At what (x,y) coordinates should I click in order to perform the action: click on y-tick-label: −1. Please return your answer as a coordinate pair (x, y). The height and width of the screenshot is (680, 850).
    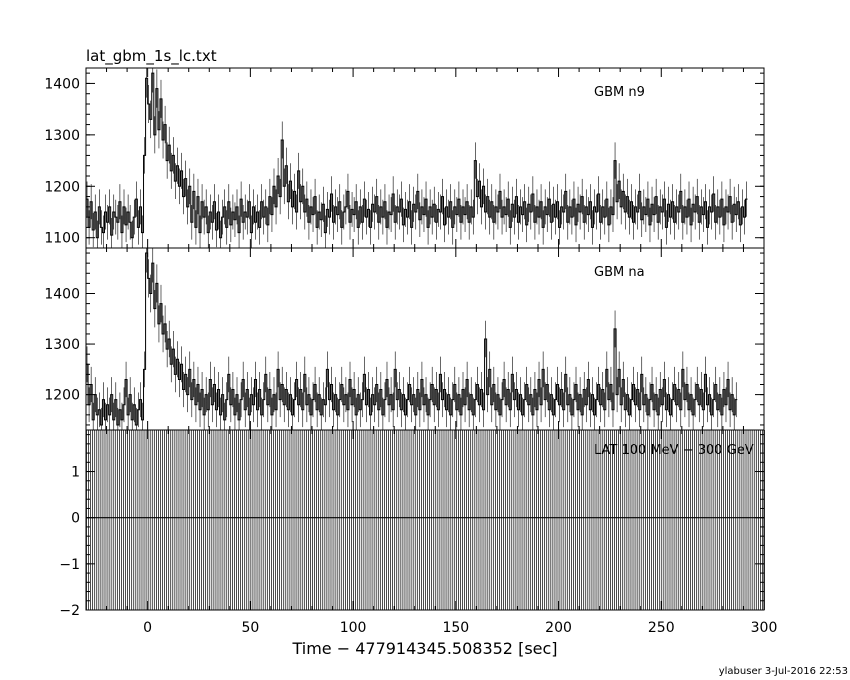
    Looking at the image, I should click on (69, 565).